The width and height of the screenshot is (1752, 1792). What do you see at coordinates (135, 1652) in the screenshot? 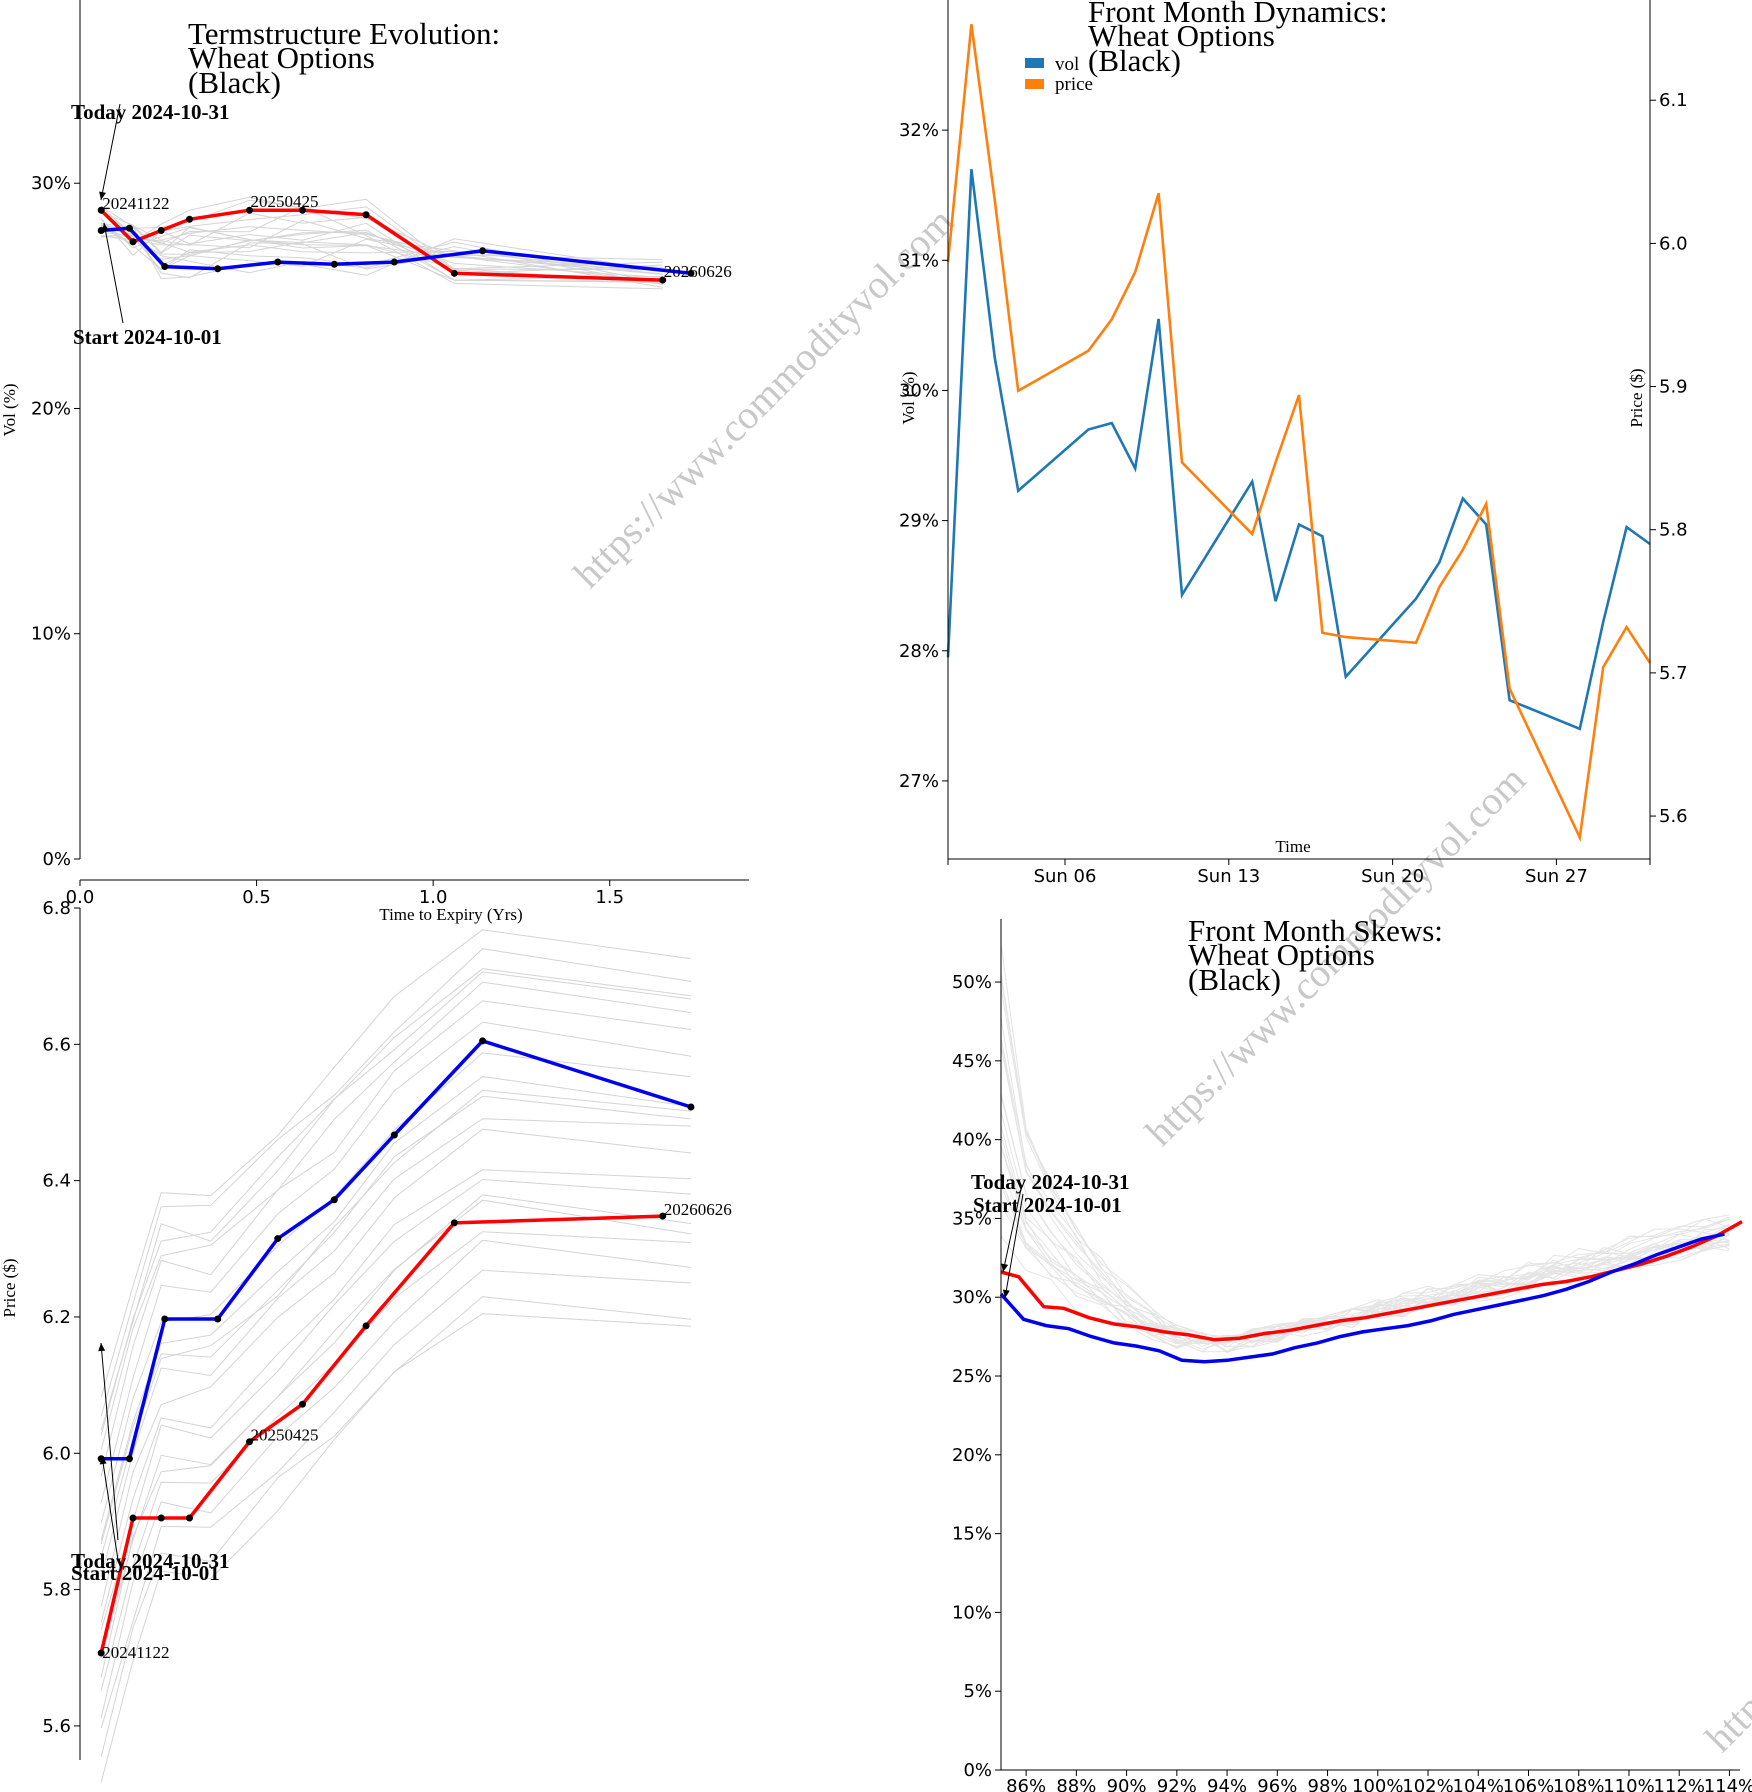
I see `point-label: 20241122` at bounding box center [135, 1652].